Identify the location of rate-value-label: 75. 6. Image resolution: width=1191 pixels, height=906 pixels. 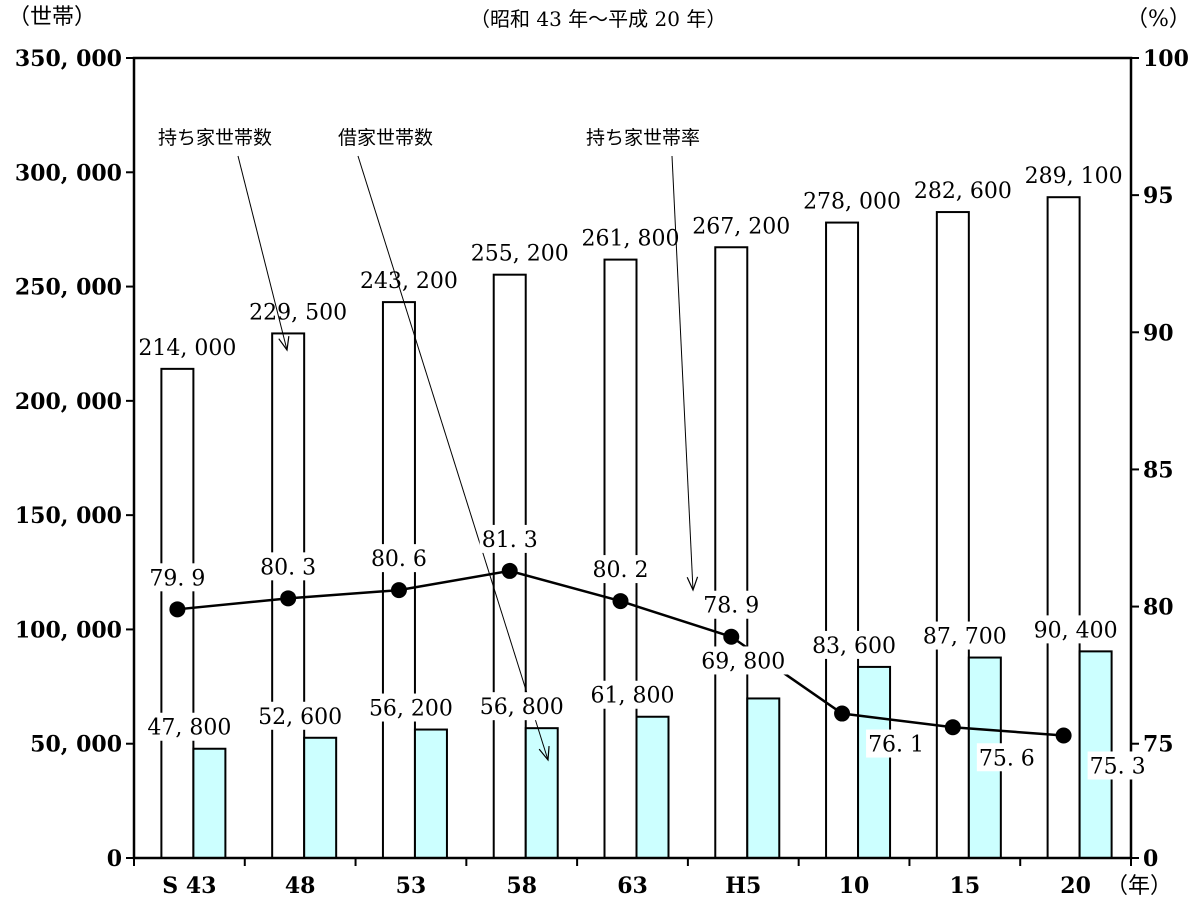
(1007, 758).